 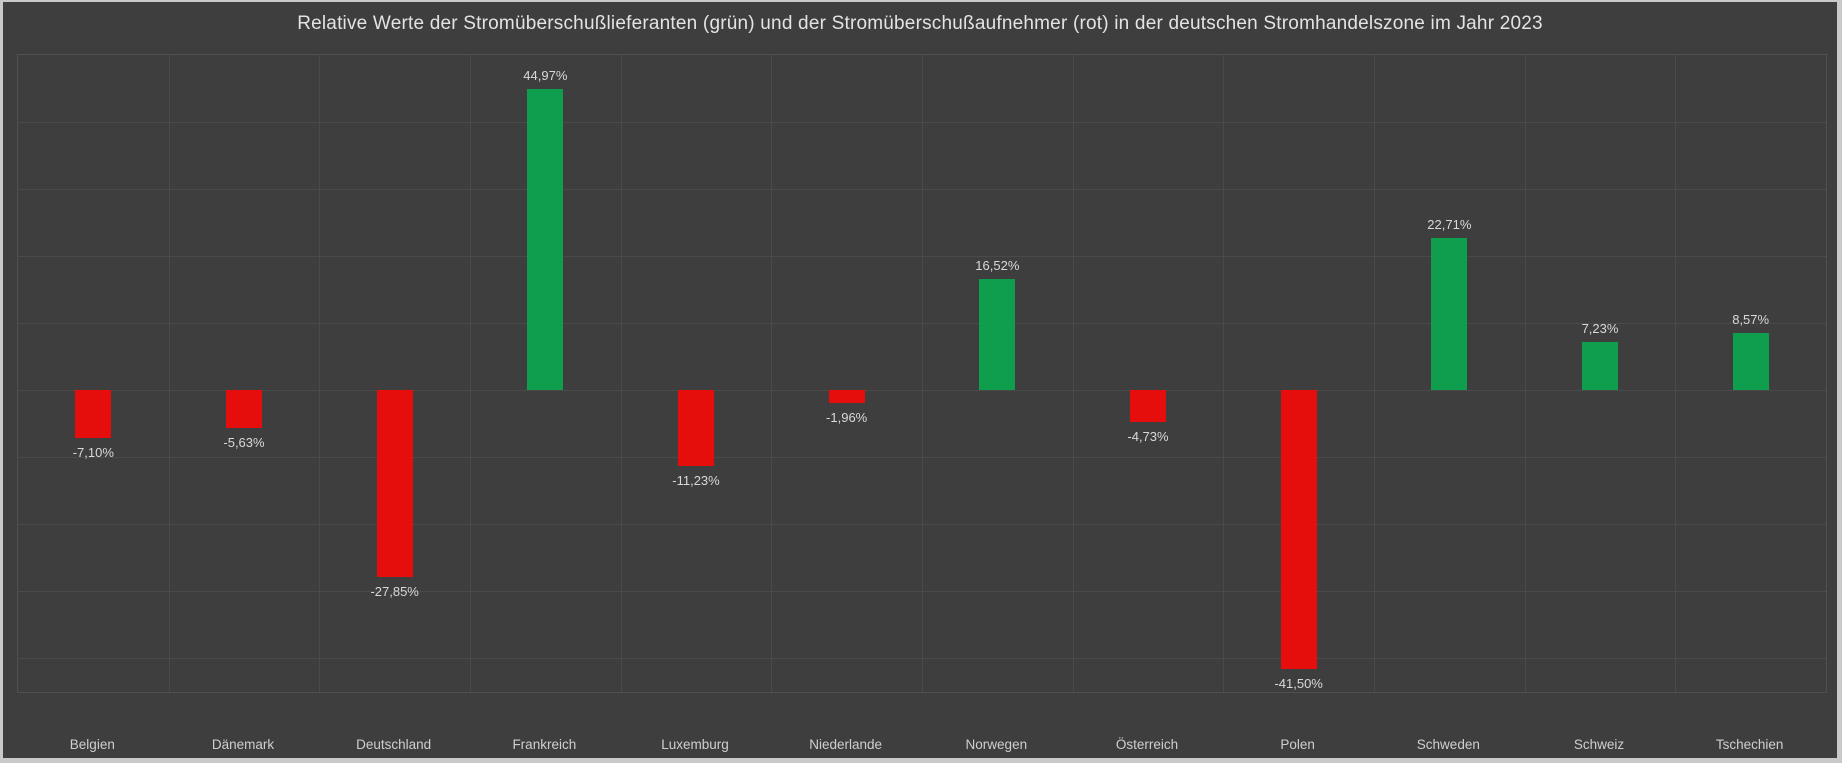 What do you see at coordinates (545, 75) in the screenshot?
I see `bar-value-label: 44,97%` at bounding box center [545, 75].